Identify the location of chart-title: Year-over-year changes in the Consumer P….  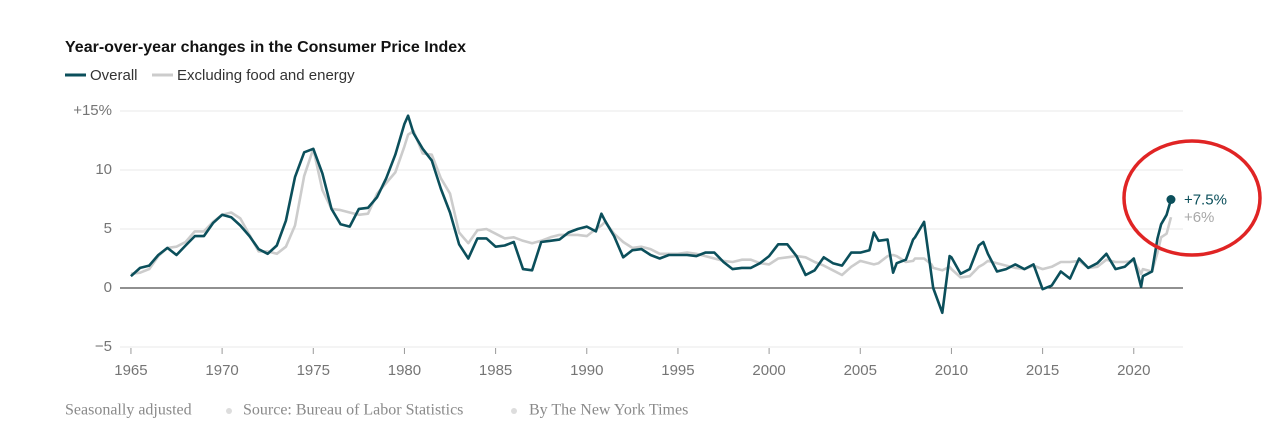
(265, 47).